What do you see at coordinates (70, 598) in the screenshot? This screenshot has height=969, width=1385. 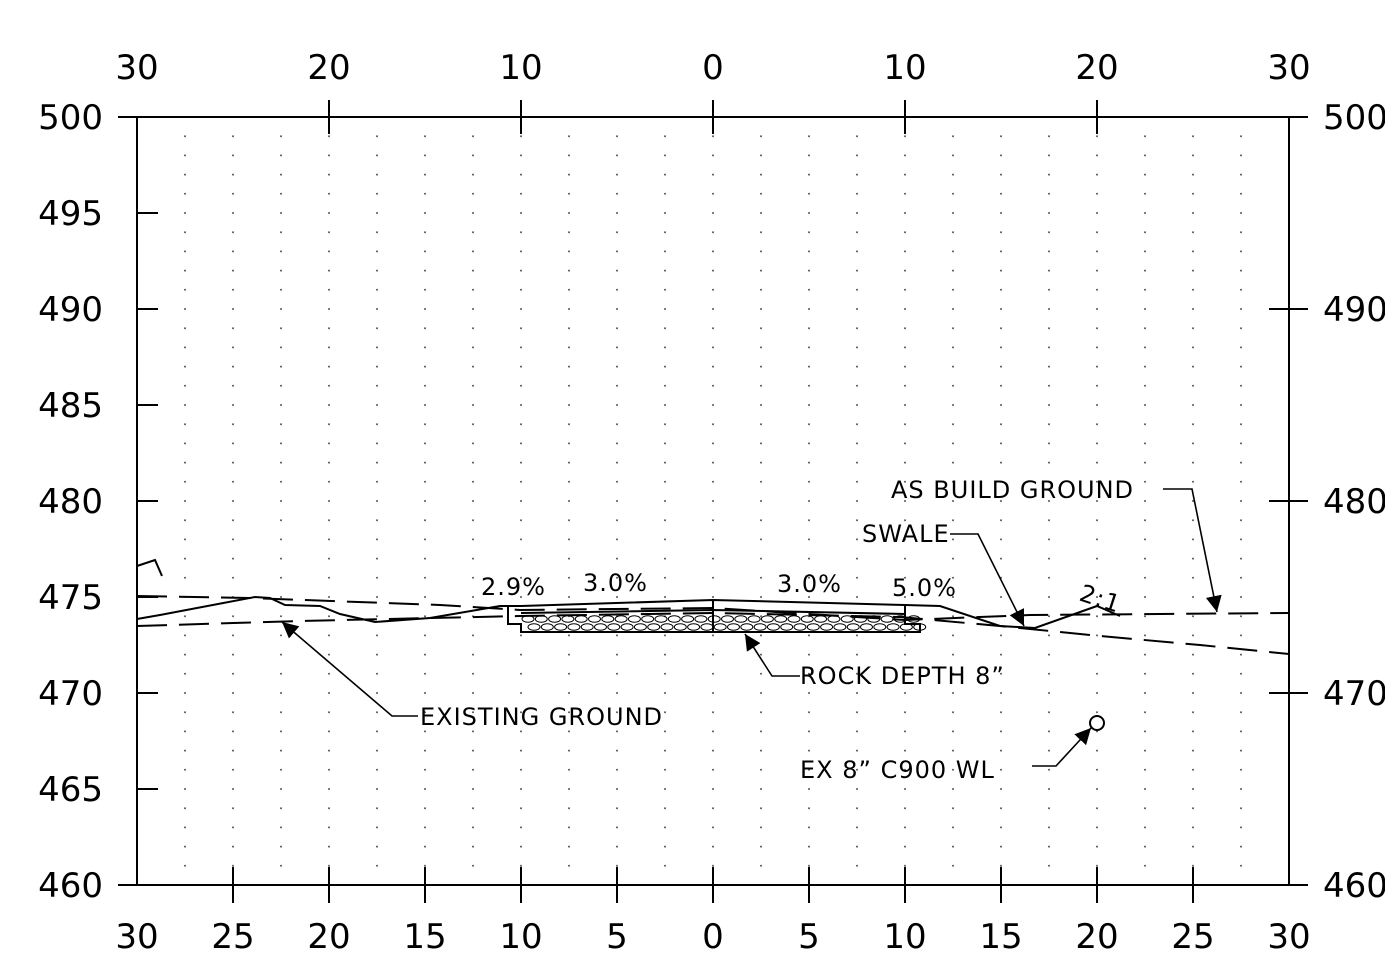 I see `elevation-label: 475` at bounding box center [70, 598].